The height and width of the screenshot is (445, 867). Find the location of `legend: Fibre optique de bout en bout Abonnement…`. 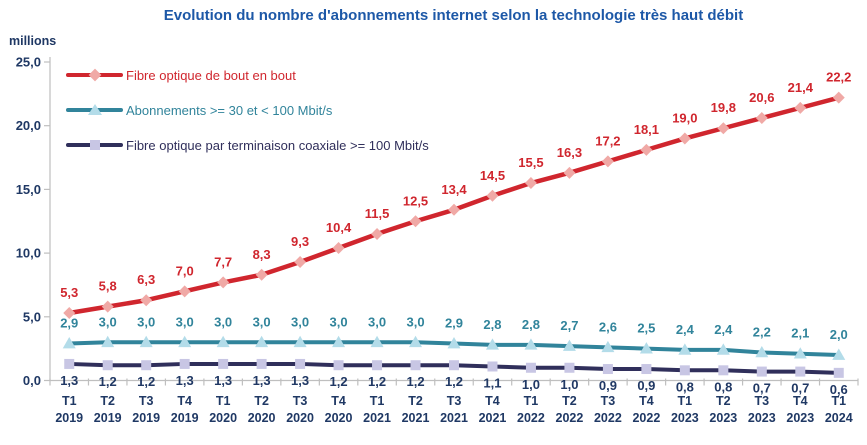

legend: Fibre optique de bout en bout Abonnement… is located at coordinates (247, 116).